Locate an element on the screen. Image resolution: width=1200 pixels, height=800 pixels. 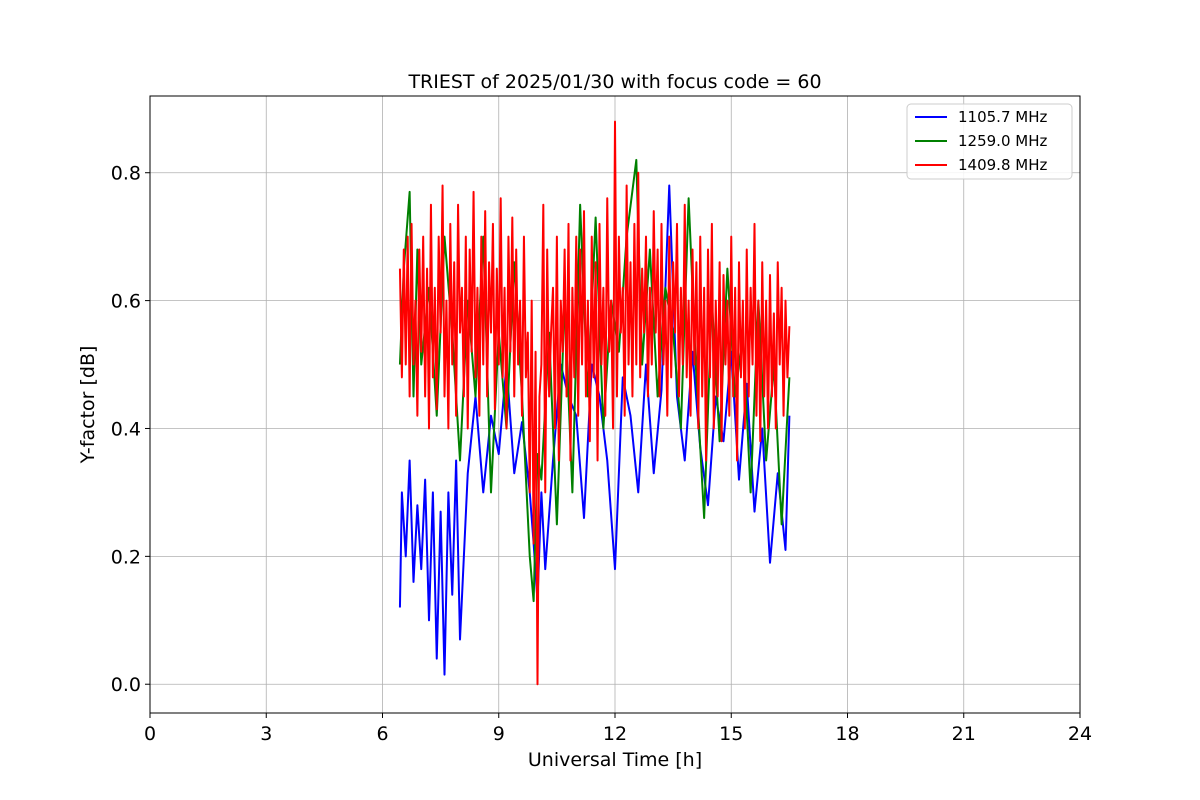
x-tick-label: 18 is located at coordinates (847, 734).